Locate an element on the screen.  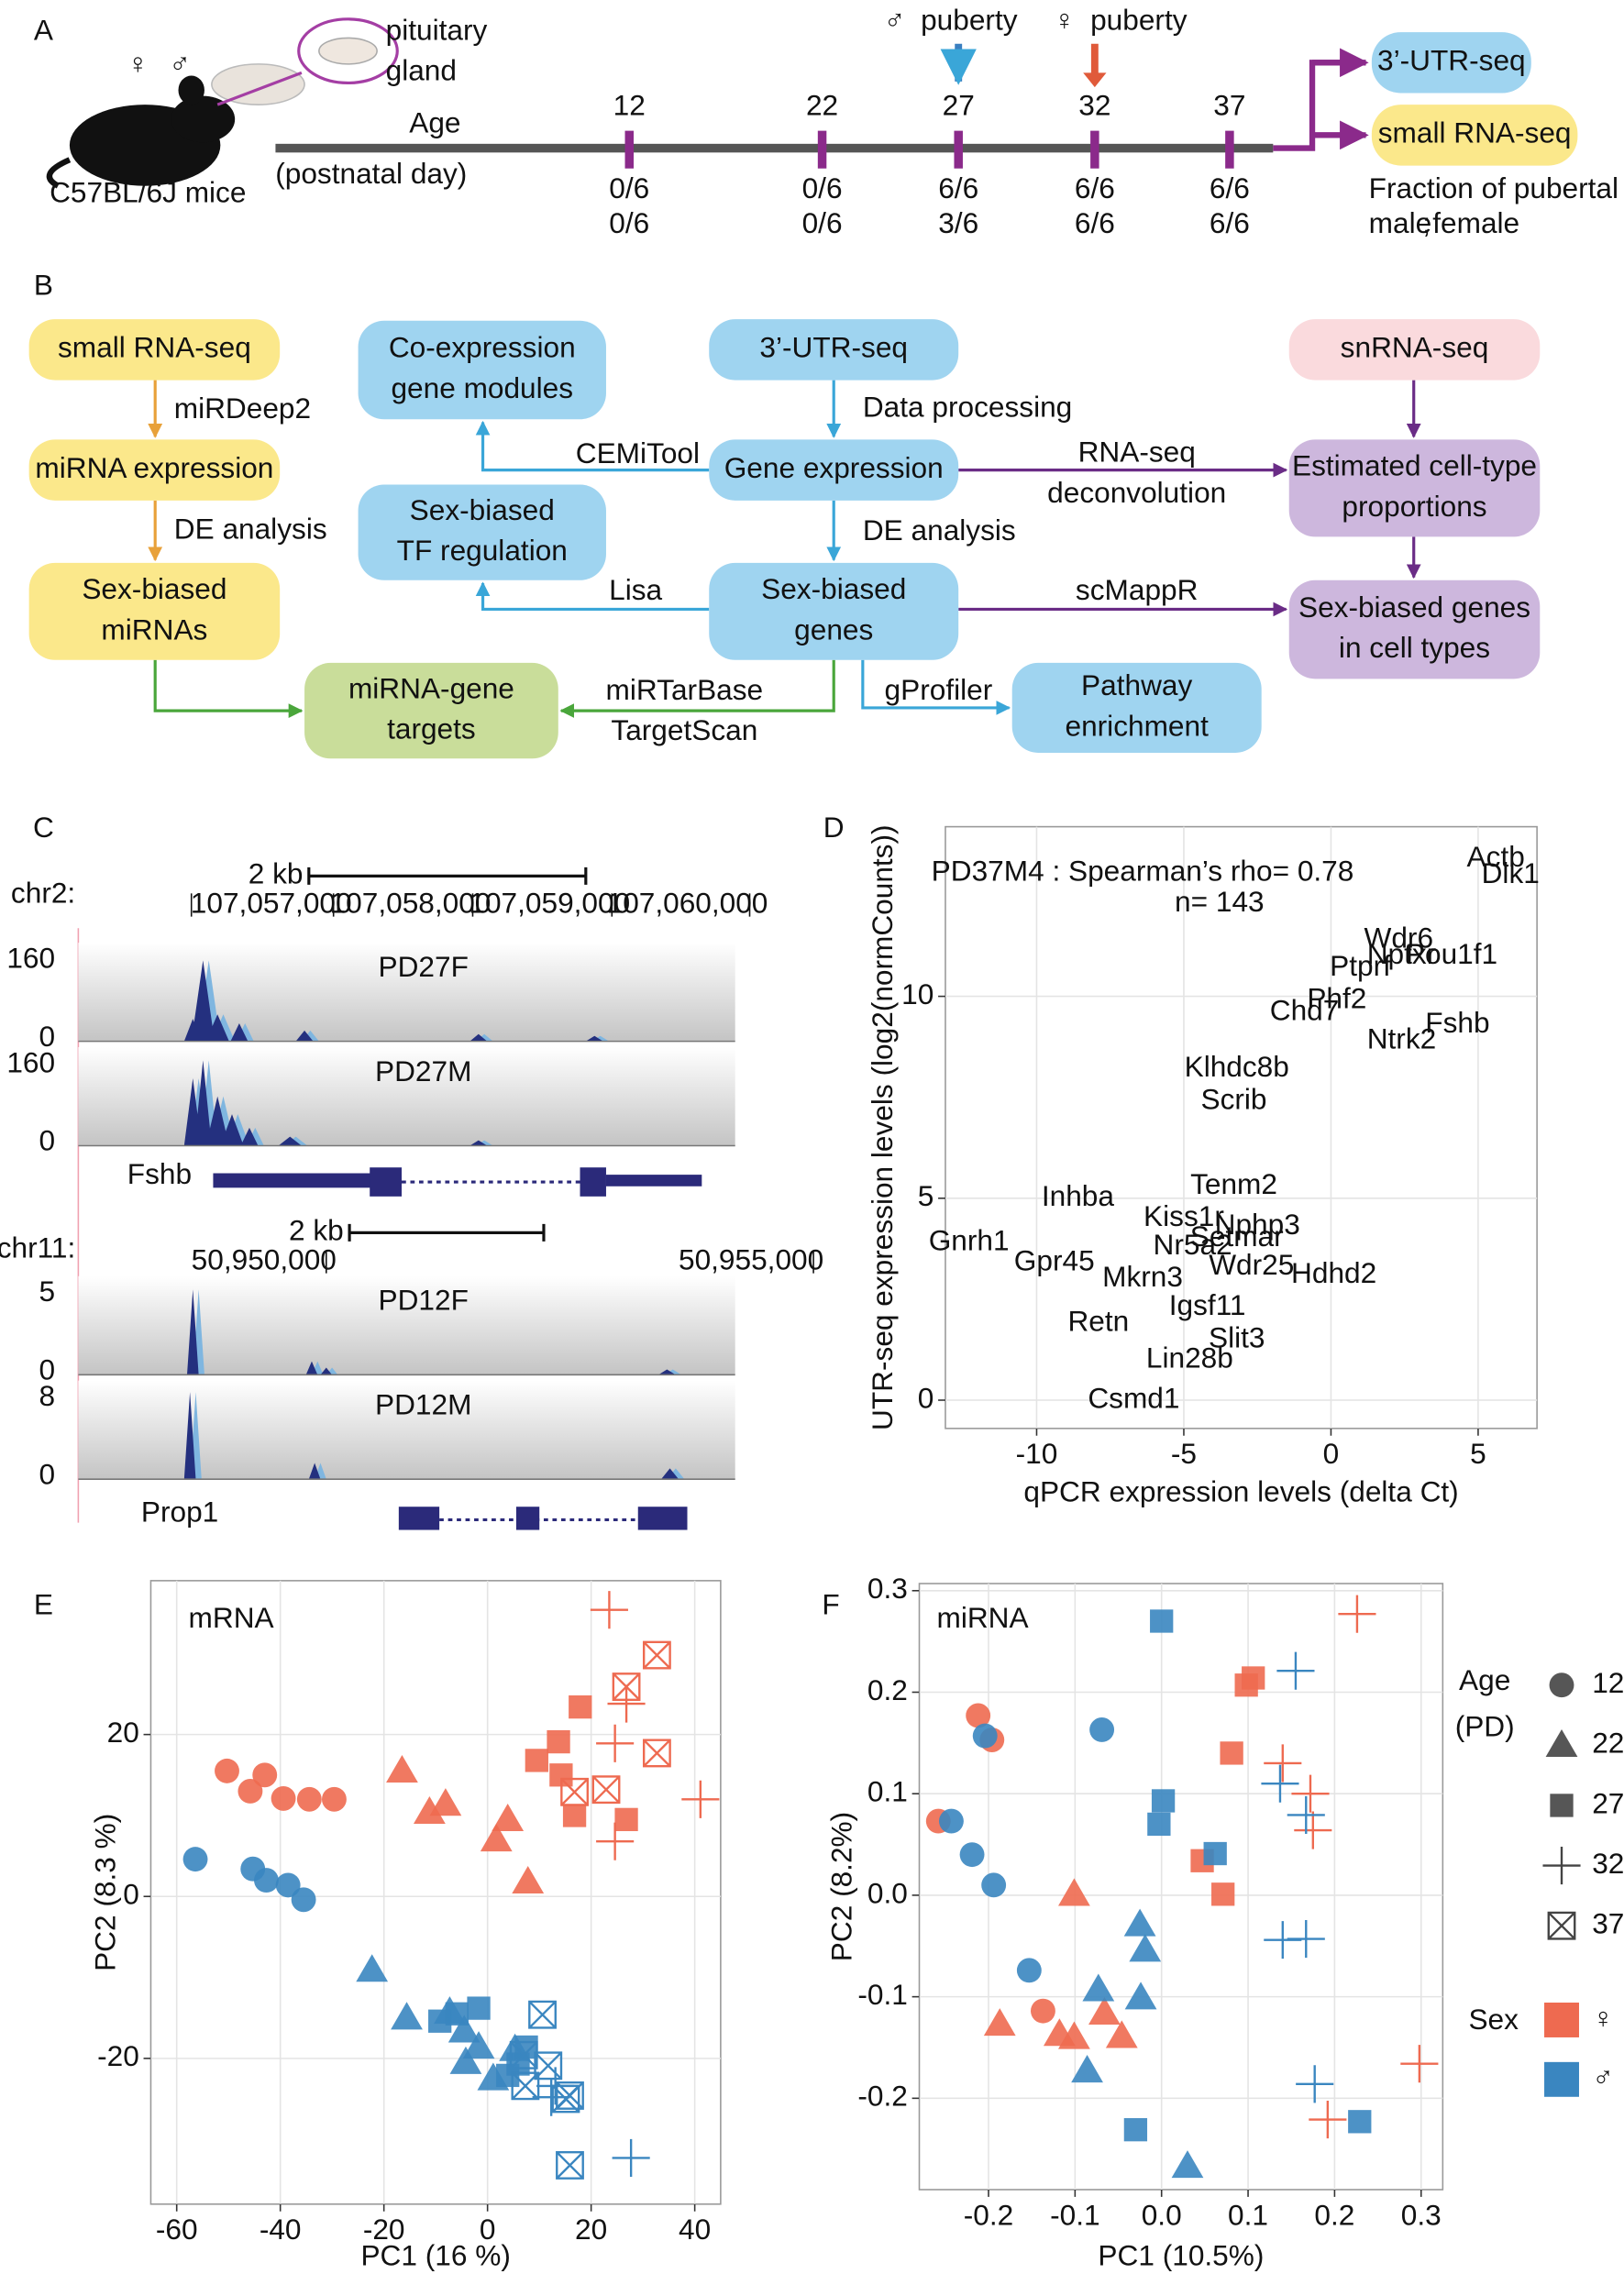
point-label: Nptxr is located at coordinates (1402, 953).